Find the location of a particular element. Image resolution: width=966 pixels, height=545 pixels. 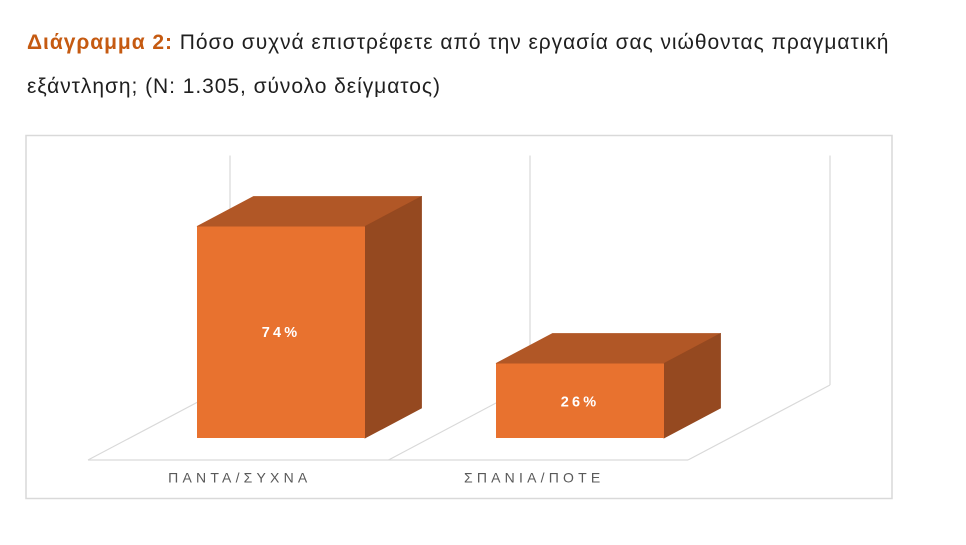

svg-text: 74% is located at coordinates (281, 333).